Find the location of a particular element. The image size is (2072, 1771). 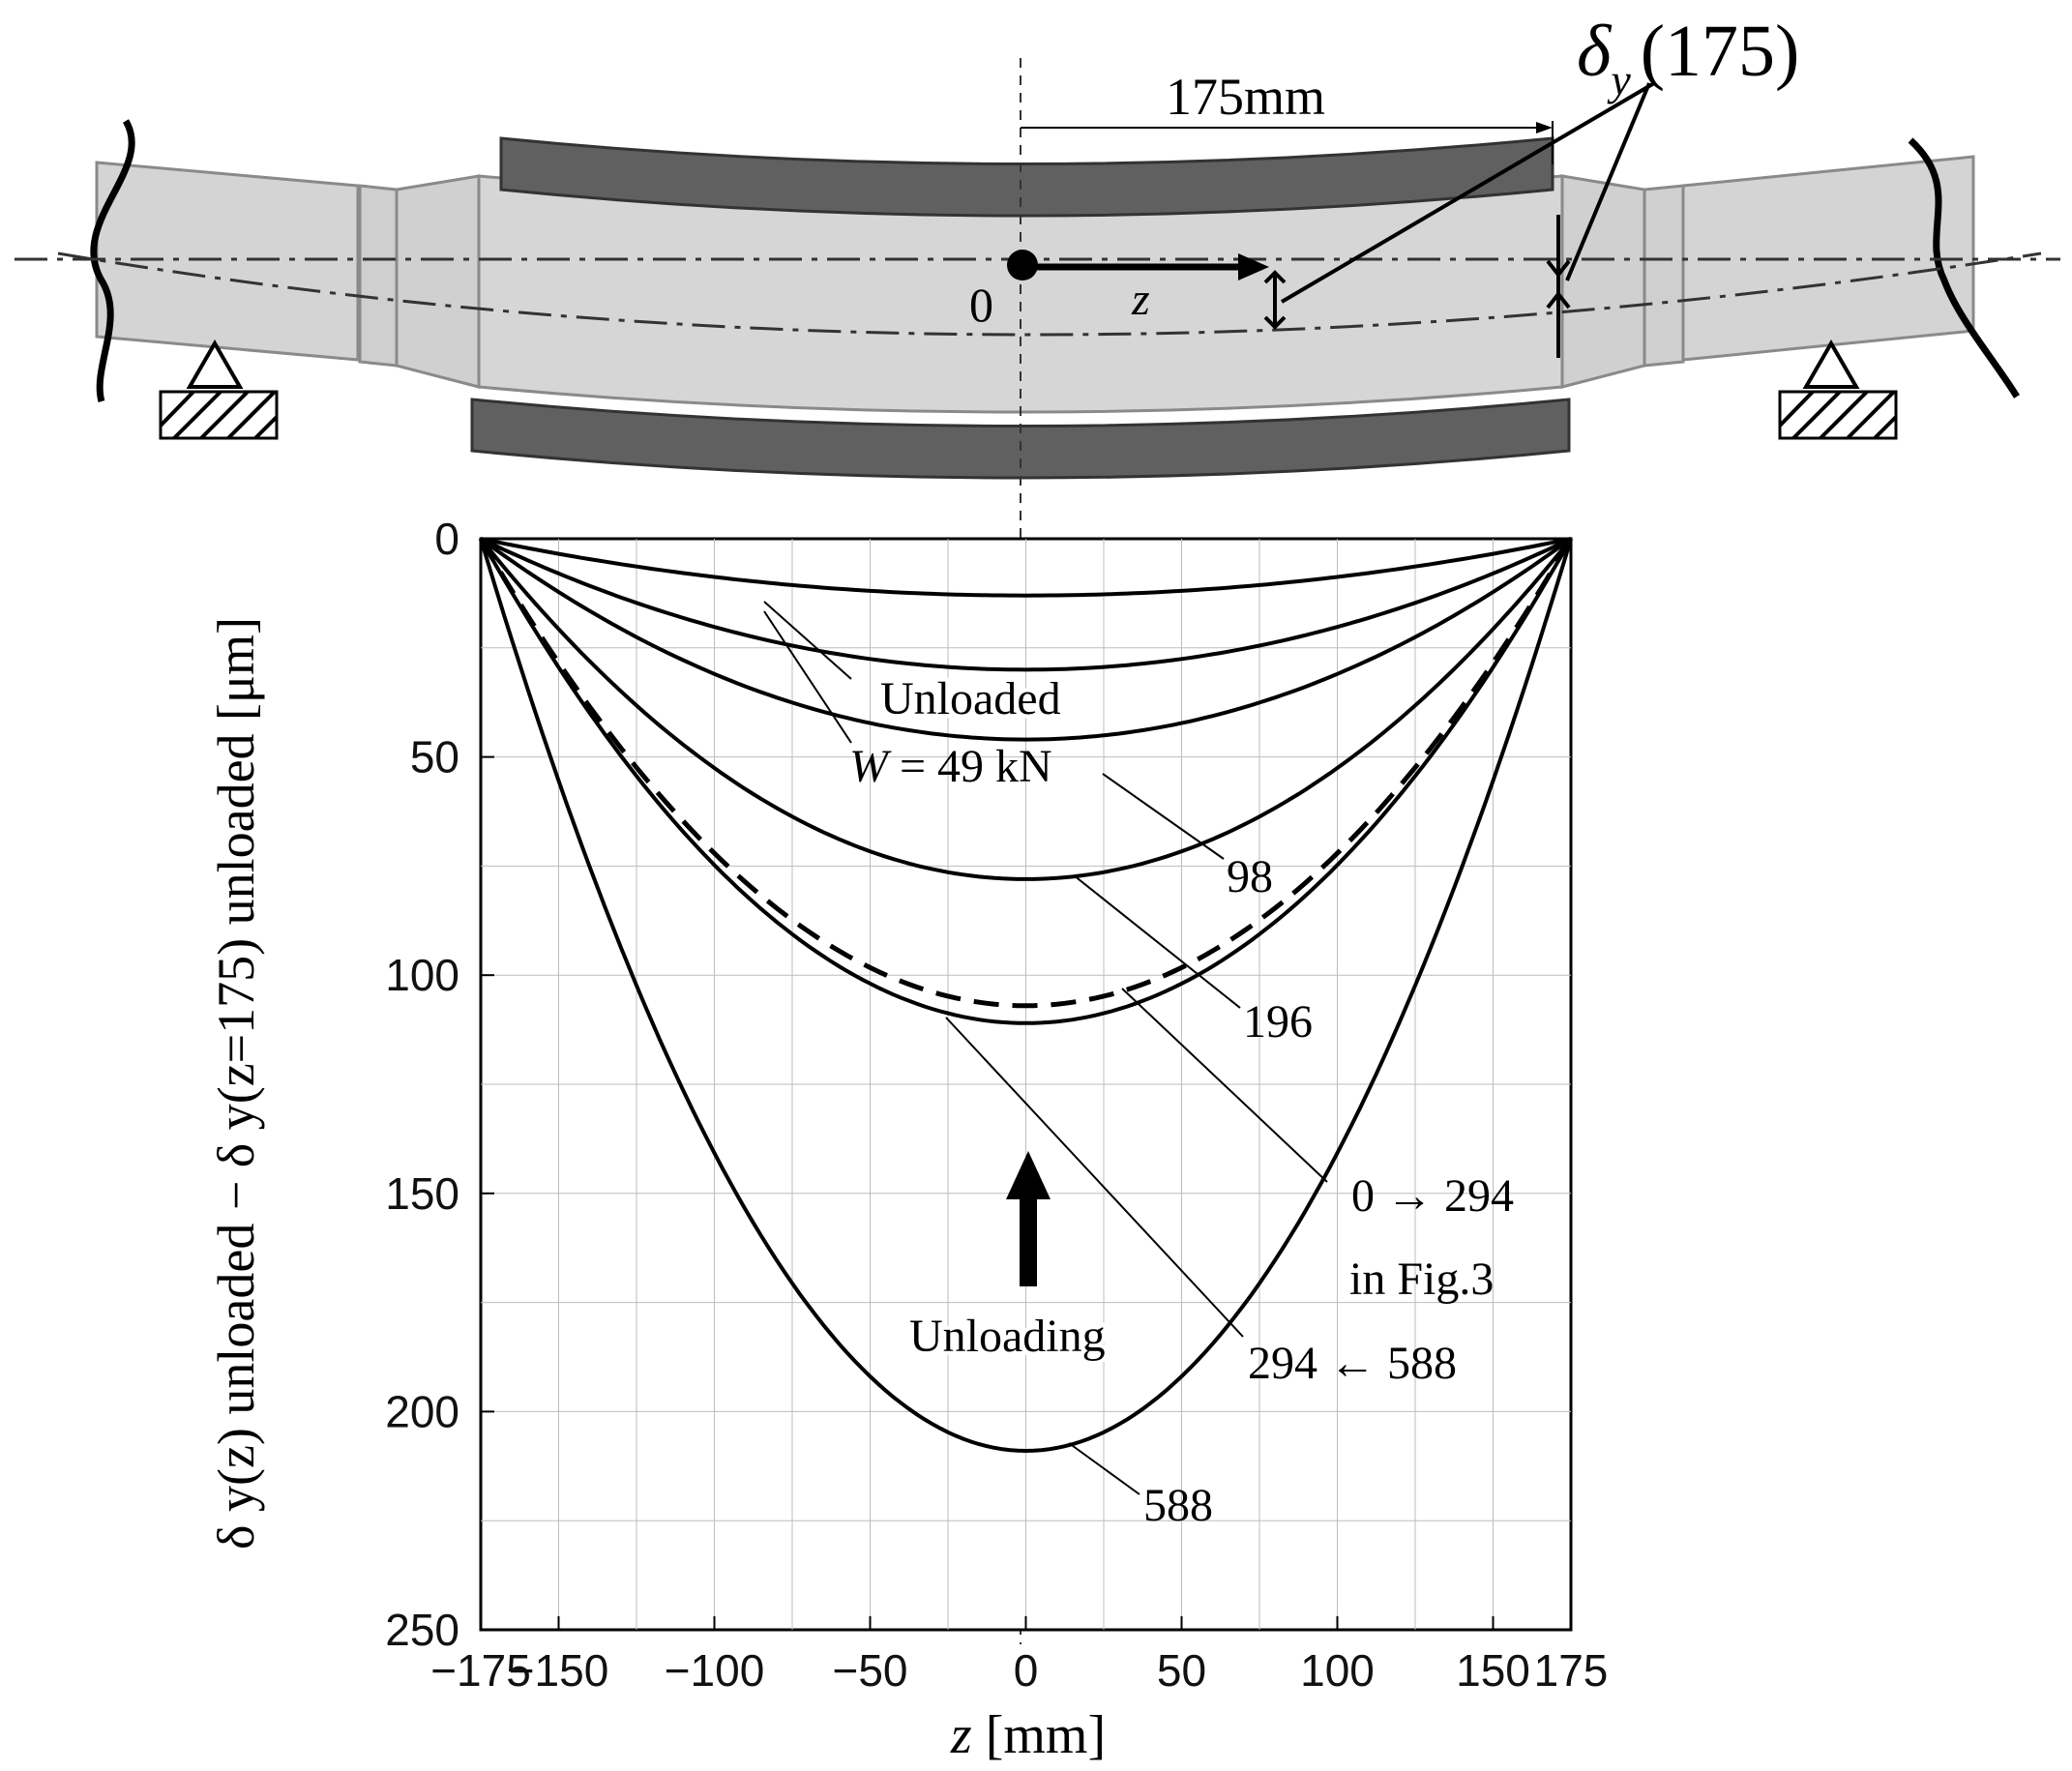

x-axis-var: z is located at coordinates (961, 1735).